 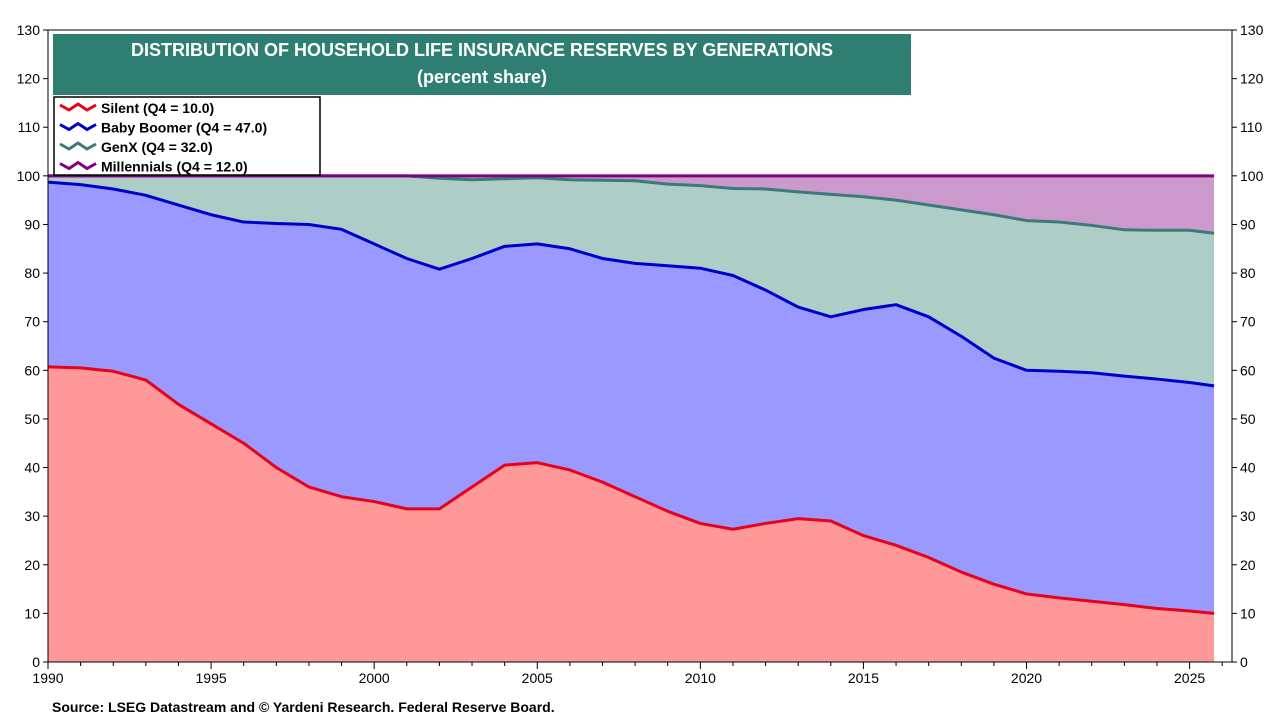 What do you see at coordinates (1248, 370) in the screenshot?
I see `y-tick-label-right: 60` at bounding box center [1248, 370].